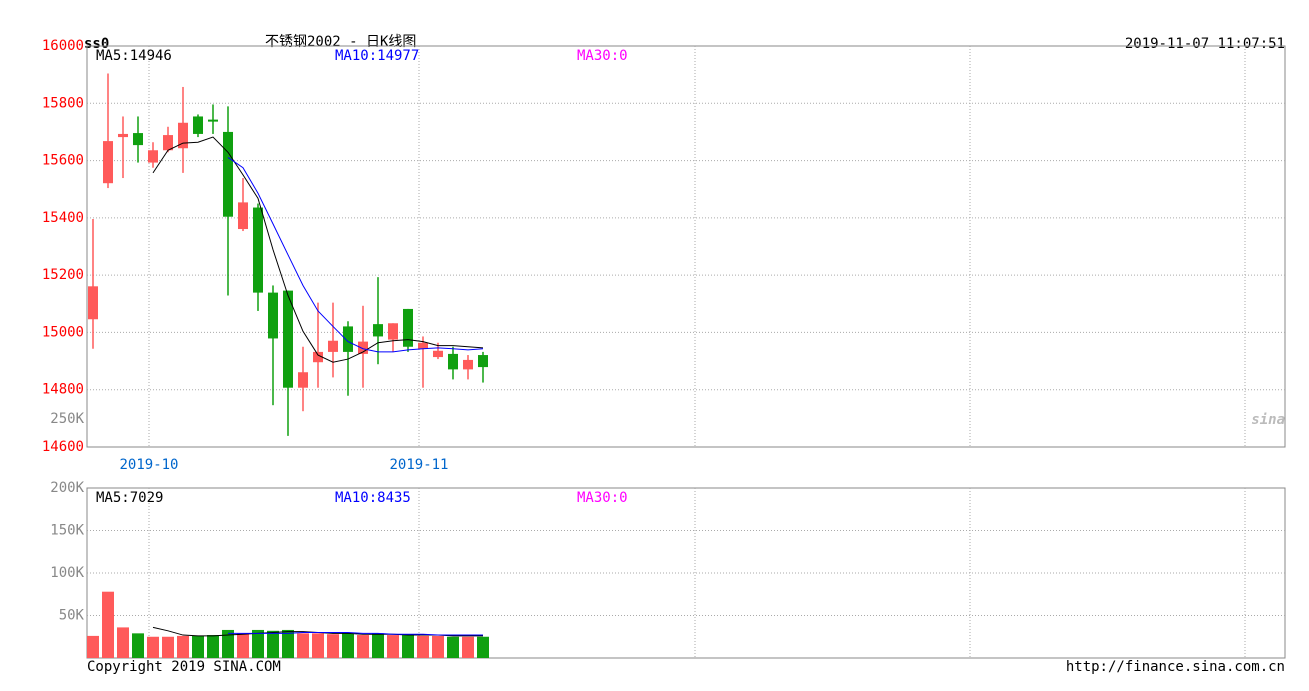 This screenshot has width=1309, height=691. What do you see at coordinates (63, 103) in the screenshot?
I see `y-tick-label: 15800` at bounding box center [63, 103].